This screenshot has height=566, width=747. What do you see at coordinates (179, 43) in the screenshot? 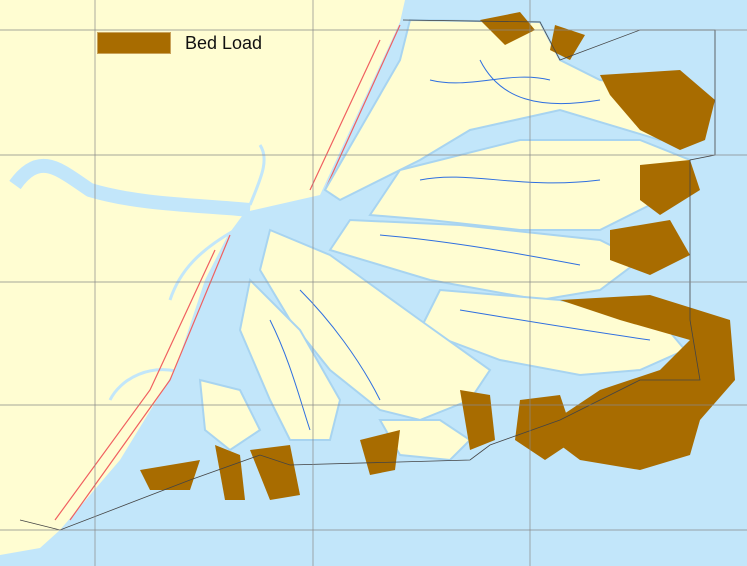
I see `map-legend: Bed Load` at bounding box center [179, 43].